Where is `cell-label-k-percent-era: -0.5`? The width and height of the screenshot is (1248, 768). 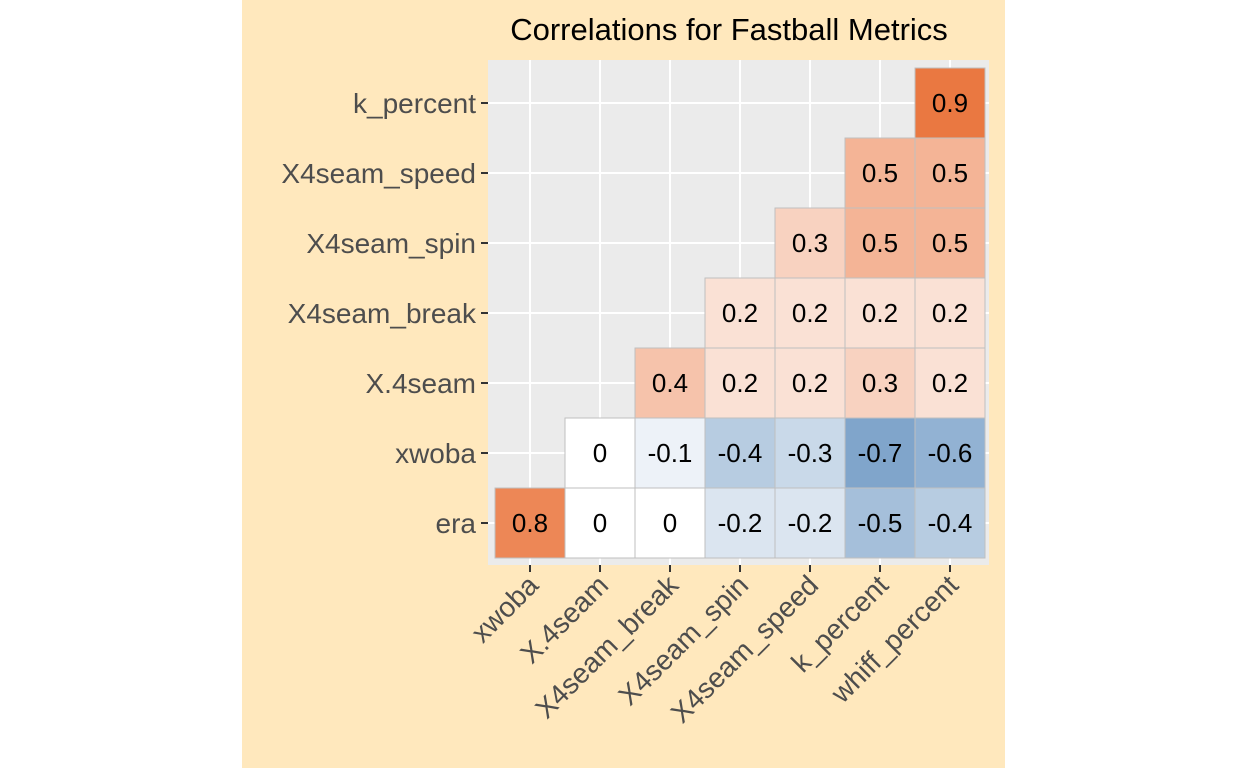 cell-label-k-percent-era: -0.5 is located at coordinates (880, 523).